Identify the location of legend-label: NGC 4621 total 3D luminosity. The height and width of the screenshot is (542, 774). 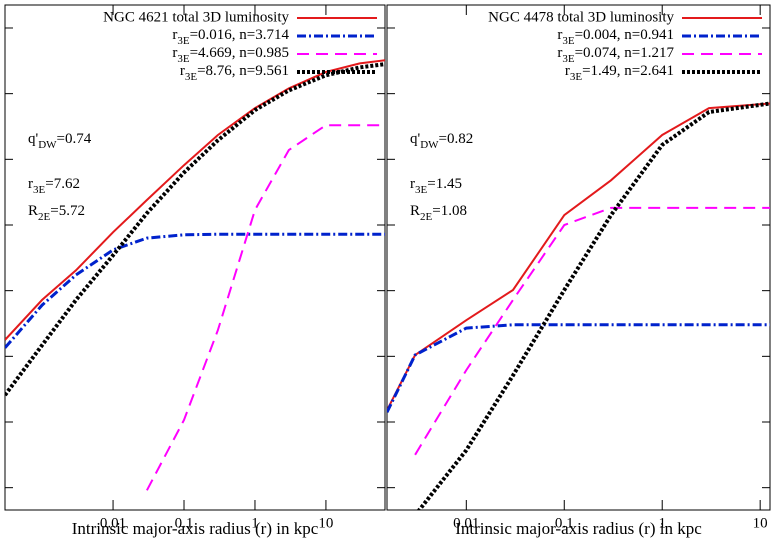
(196, 17).